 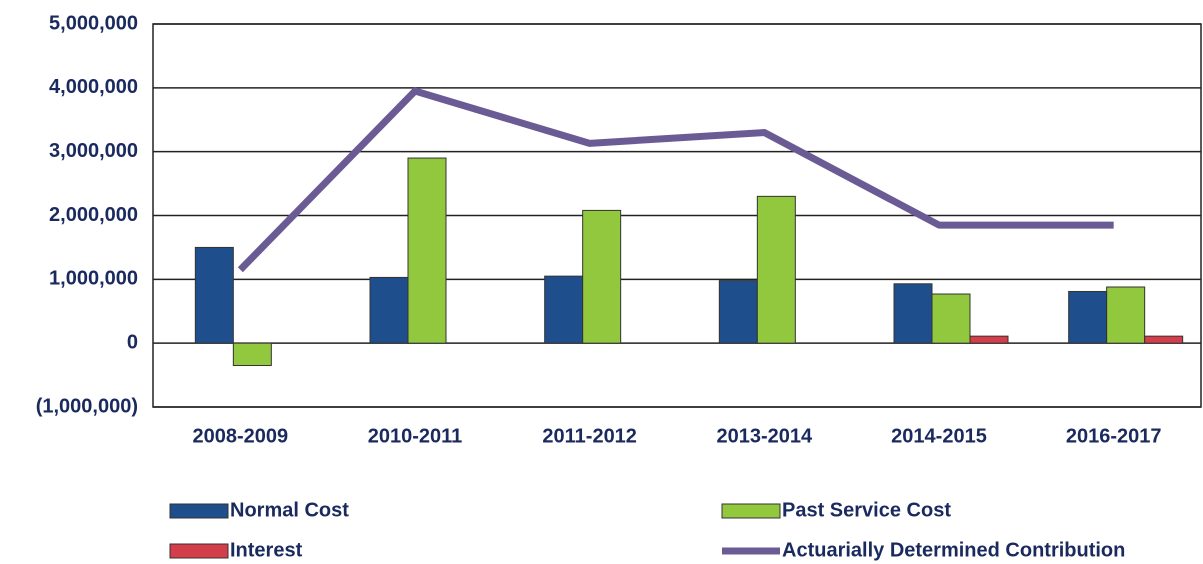 I want to click on y-tick-label: 4,000,000, so click(x=93, y=87).